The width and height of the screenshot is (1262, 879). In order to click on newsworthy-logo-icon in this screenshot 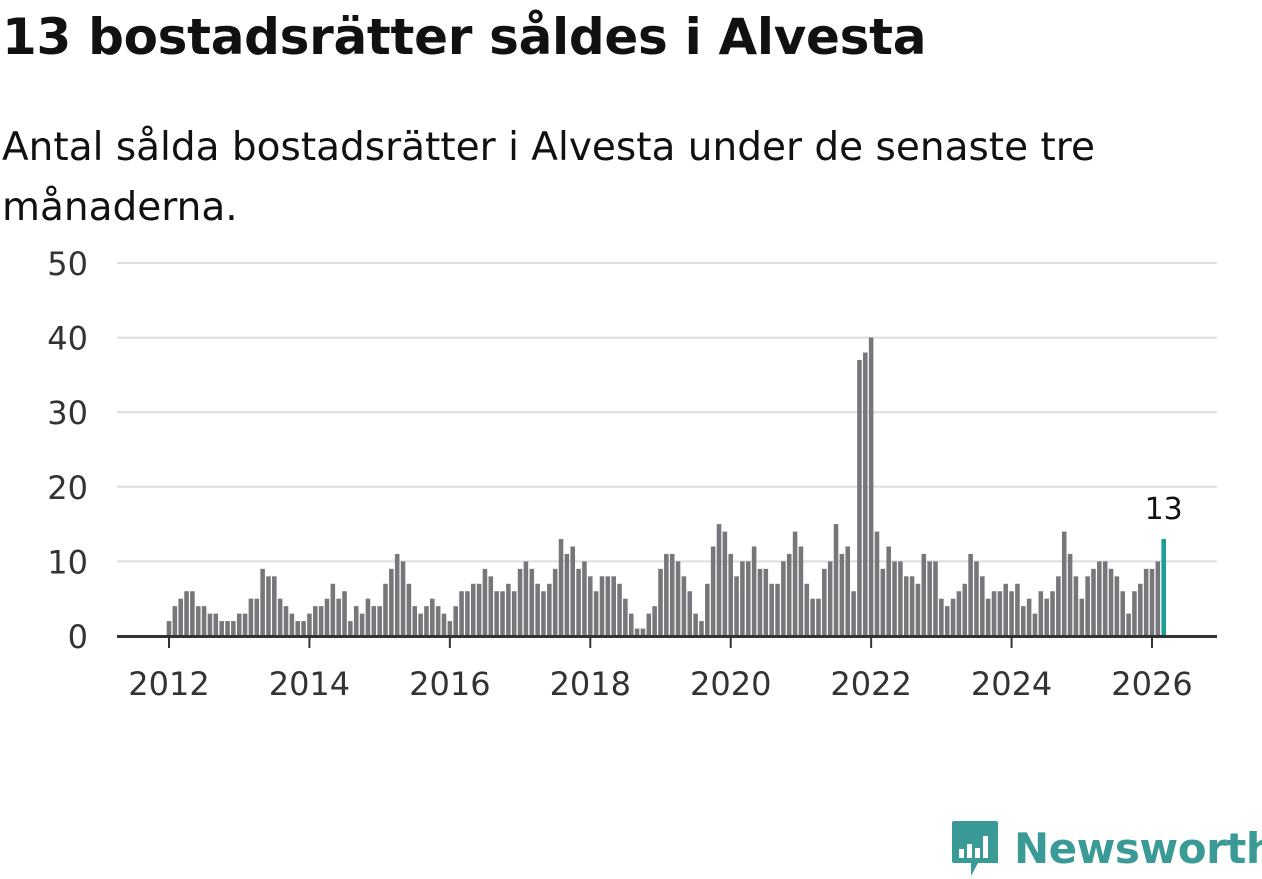, I will do `click(975, 848)`.